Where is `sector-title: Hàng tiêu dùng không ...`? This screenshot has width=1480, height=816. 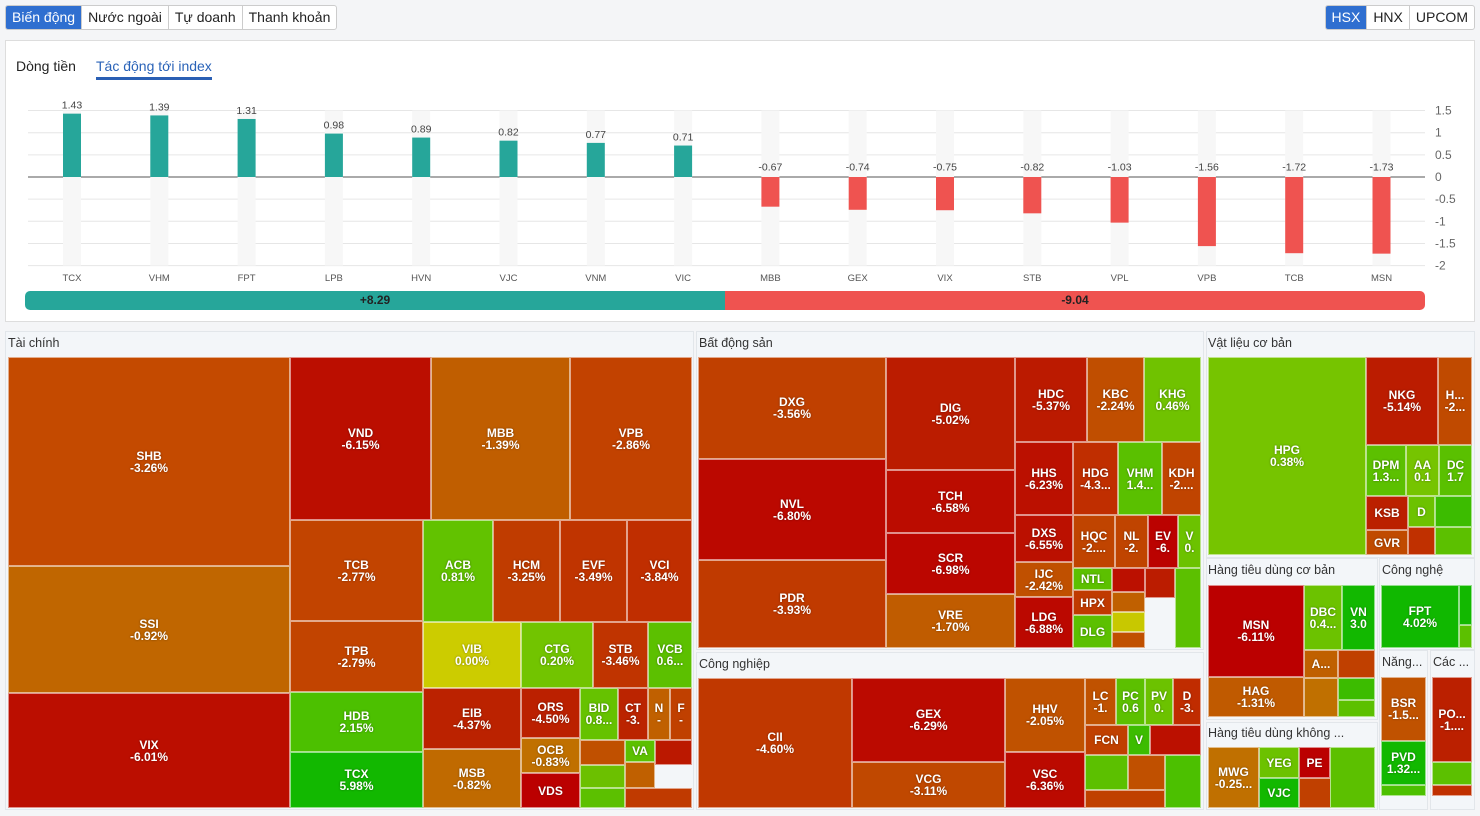
sector-title: Hàng tiêu dùng không ... is located at coordinates (1276, 733).